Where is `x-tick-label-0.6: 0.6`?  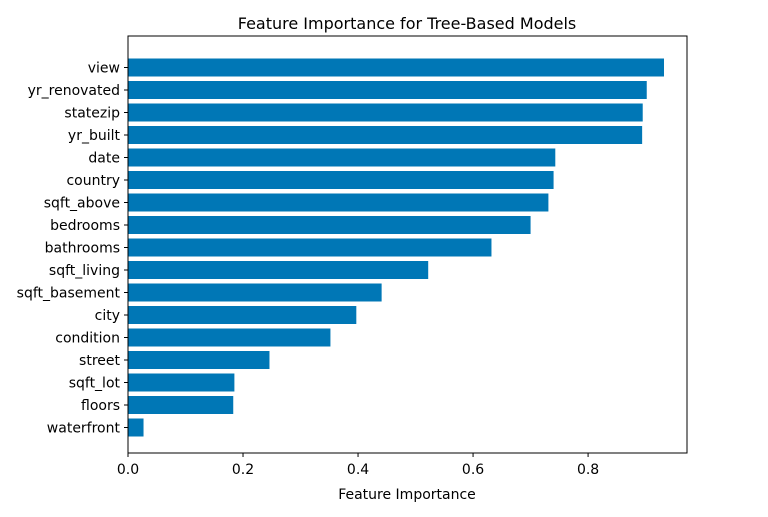 x-tick-label-0.6: 0.6 is located at coordinates (473, 470).